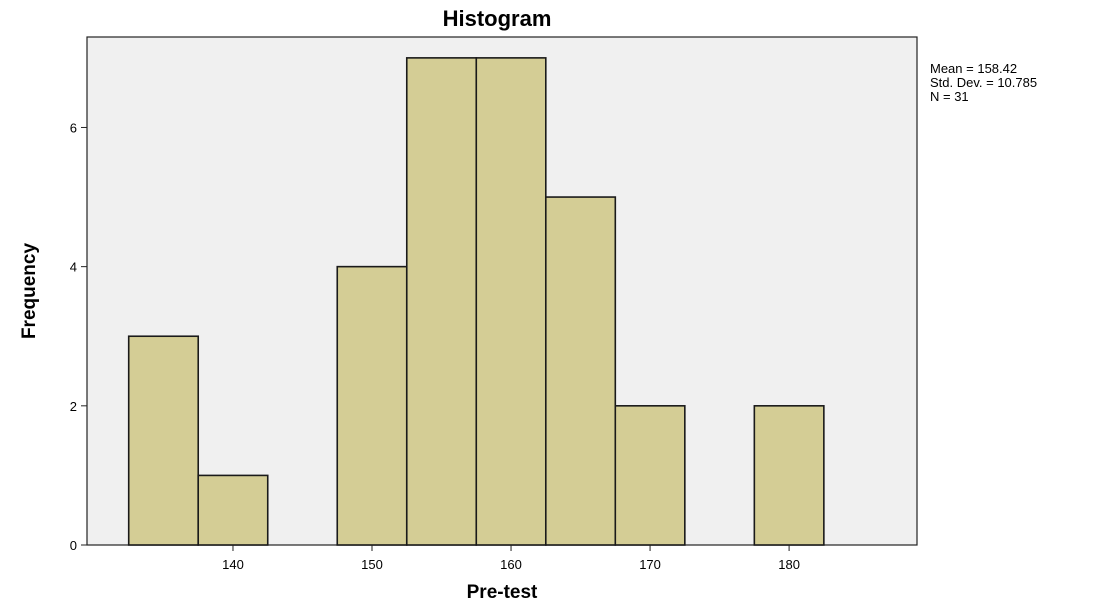 Image resolution: width=1118 pixels, height=605 pixels. What do you see at coordinates (983, 82) in the screenshot?
I see `stat-std-dev: Std. Dev. = 10.785` at bounding box center [983, 82].